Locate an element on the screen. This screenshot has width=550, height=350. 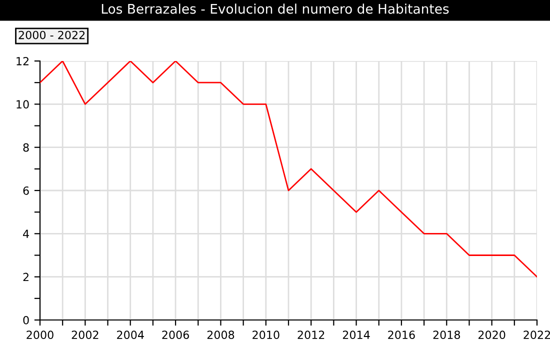
y-tick-label: 12 is located at coordinates (22, 61).